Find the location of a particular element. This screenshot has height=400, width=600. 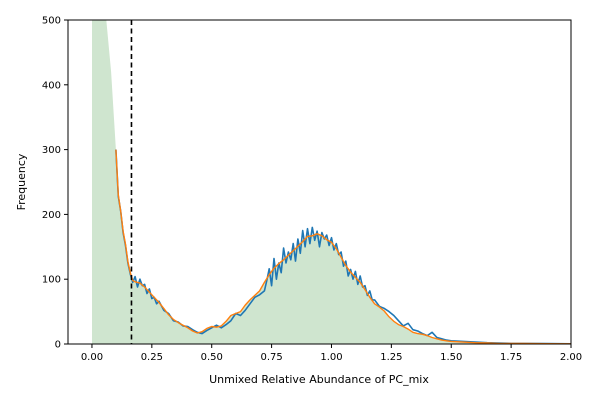

y-tick-label: 300 is located at coordinates (51, 150).